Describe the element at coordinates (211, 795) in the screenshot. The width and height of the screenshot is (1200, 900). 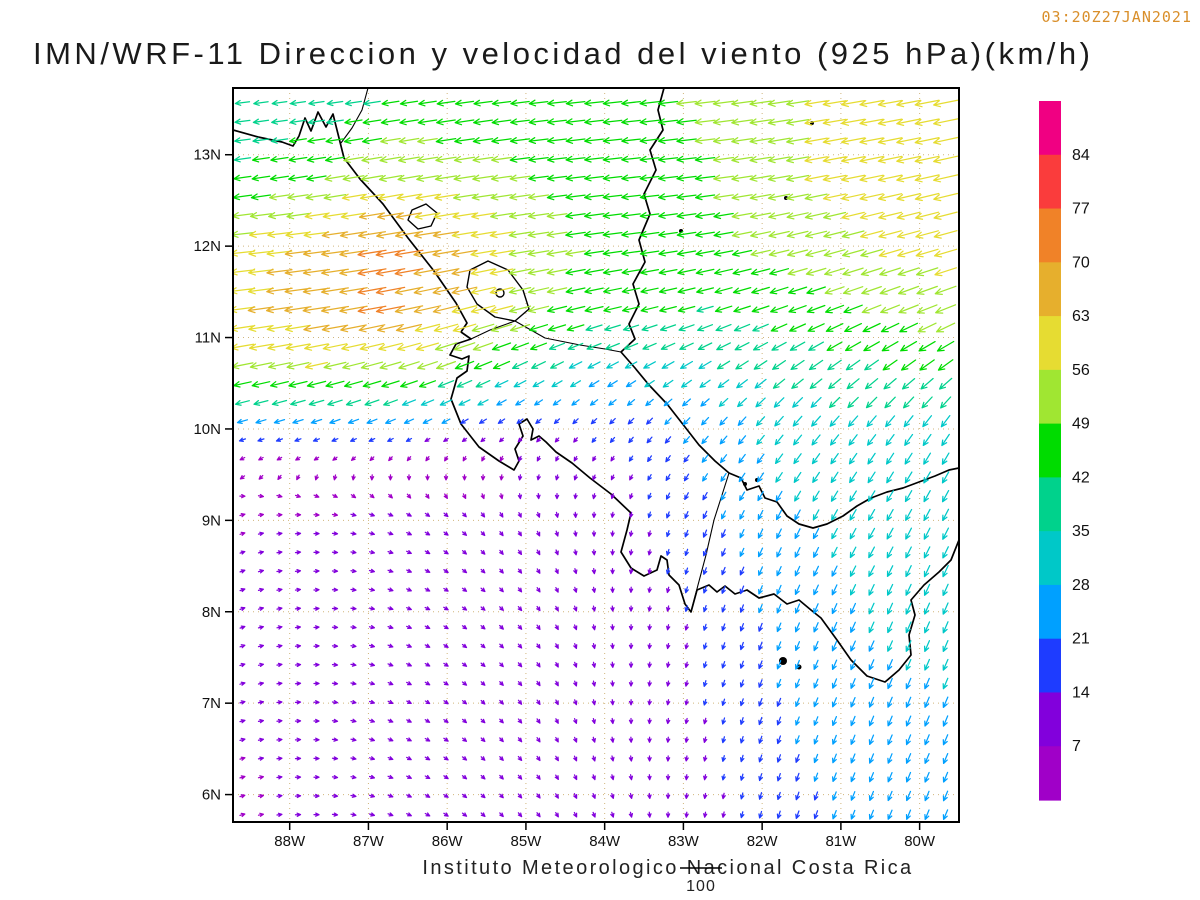
I see `lat-tick-label: 6N` at that location.